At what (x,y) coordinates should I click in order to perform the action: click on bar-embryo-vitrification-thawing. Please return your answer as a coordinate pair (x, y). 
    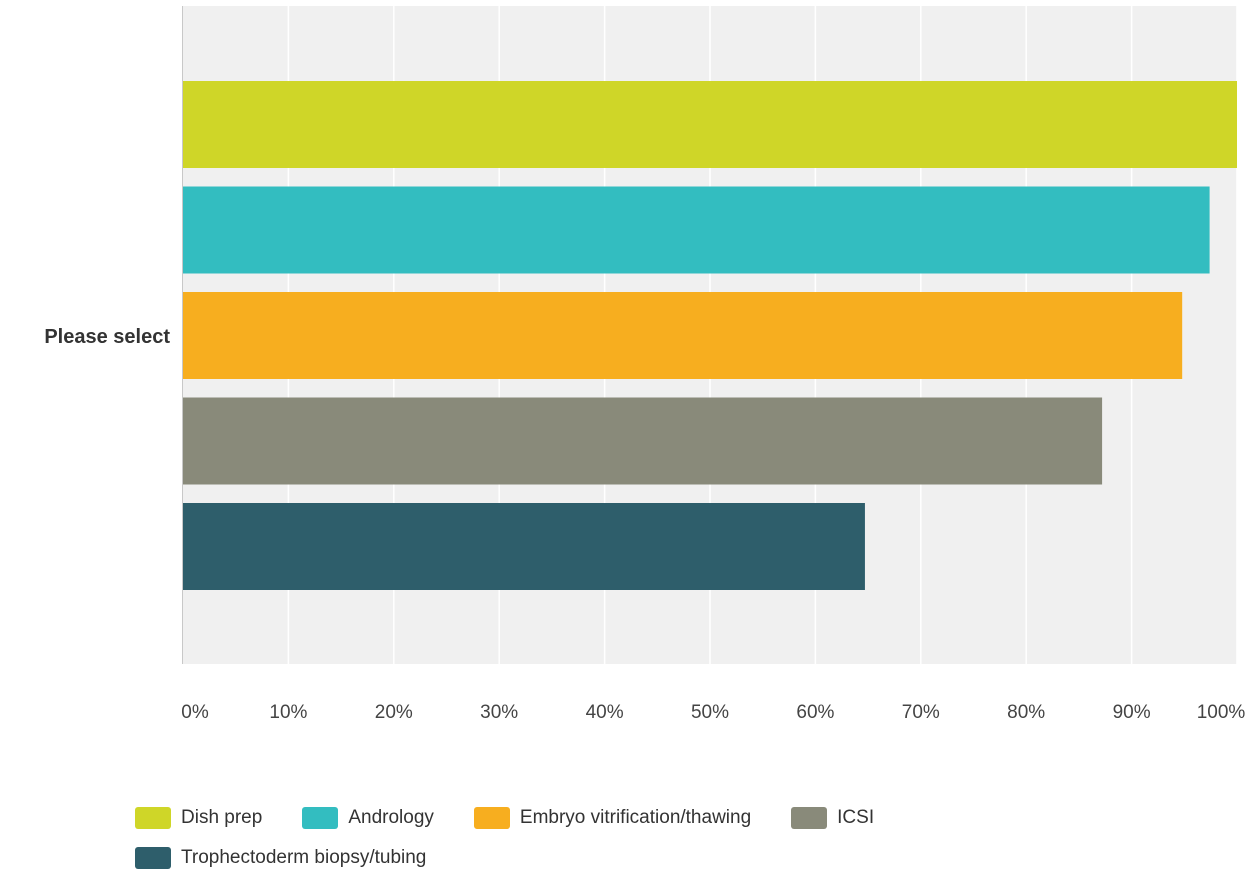
    Looking at the image, I should click on (683, 335).